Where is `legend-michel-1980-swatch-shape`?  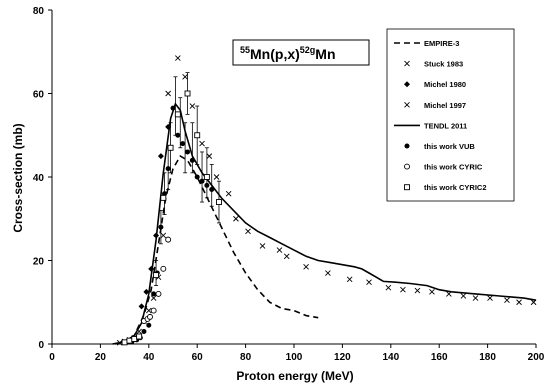 legend-michel-1980-swatch-shape is located at coordinates (407, 84).